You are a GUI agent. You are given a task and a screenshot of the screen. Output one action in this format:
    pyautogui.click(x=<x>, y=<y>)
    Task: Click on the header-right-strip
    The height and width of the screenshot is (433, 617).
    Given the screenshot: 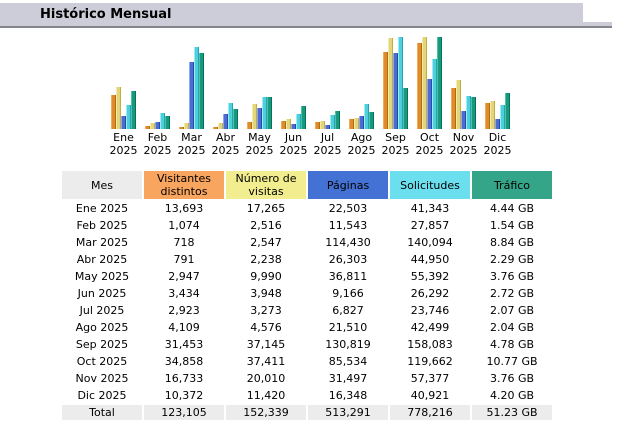 What is the action you would take?
    pyautogui.click(x=597, y=24)
    